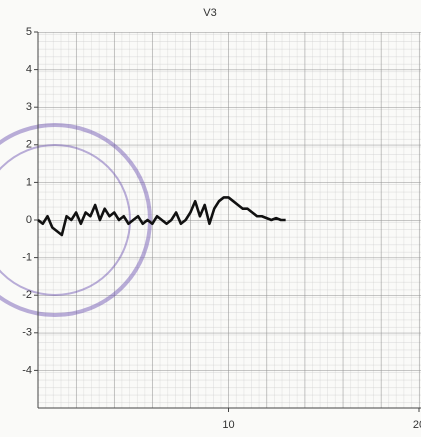 This screenshot has height=437, width=421. I want to click on y-tick-label: -4, so click(27, 370).